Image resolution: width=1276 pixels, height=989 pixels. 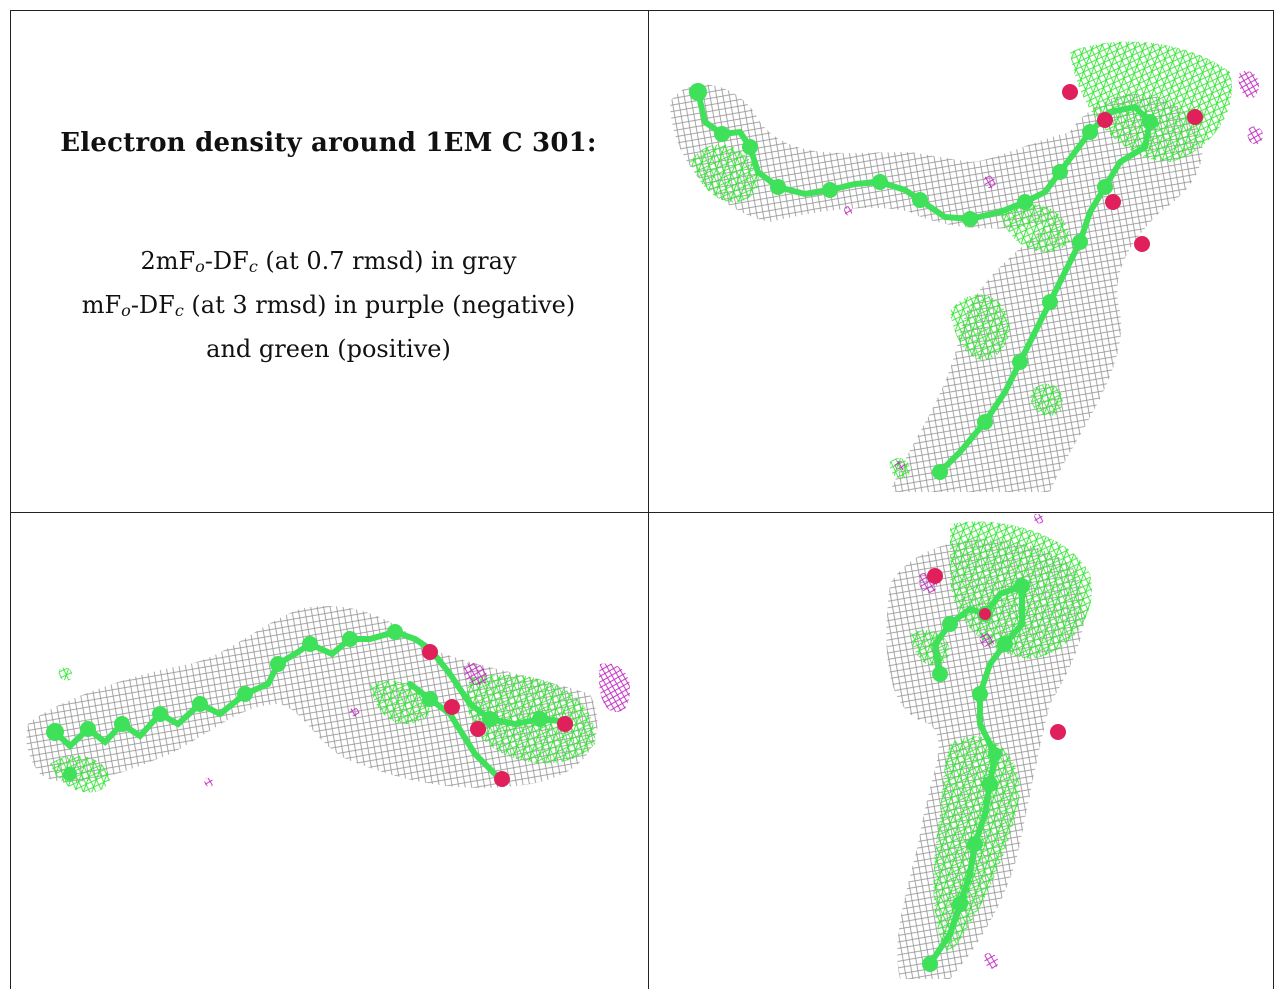 I want to click on legend-line-fofc: mFo-DFc (at 3 rmsd) in purple (negative), so click(x=328, y=305).